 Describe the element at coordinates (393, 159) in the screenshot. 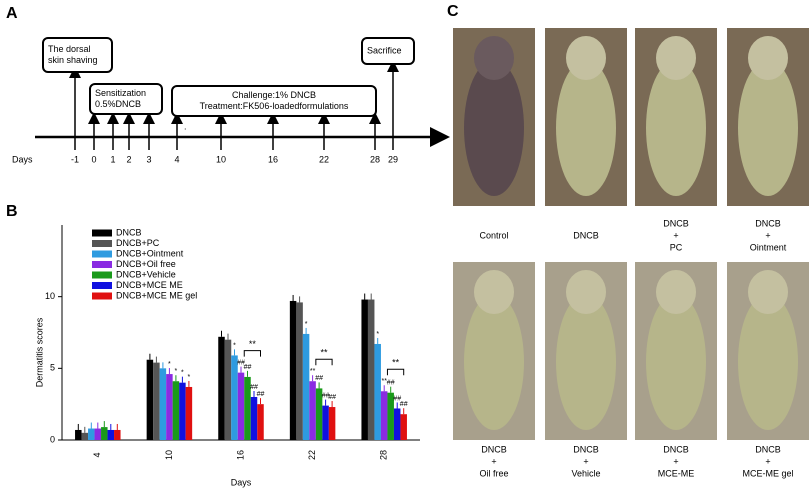

I see `day-label: 29` at that location.